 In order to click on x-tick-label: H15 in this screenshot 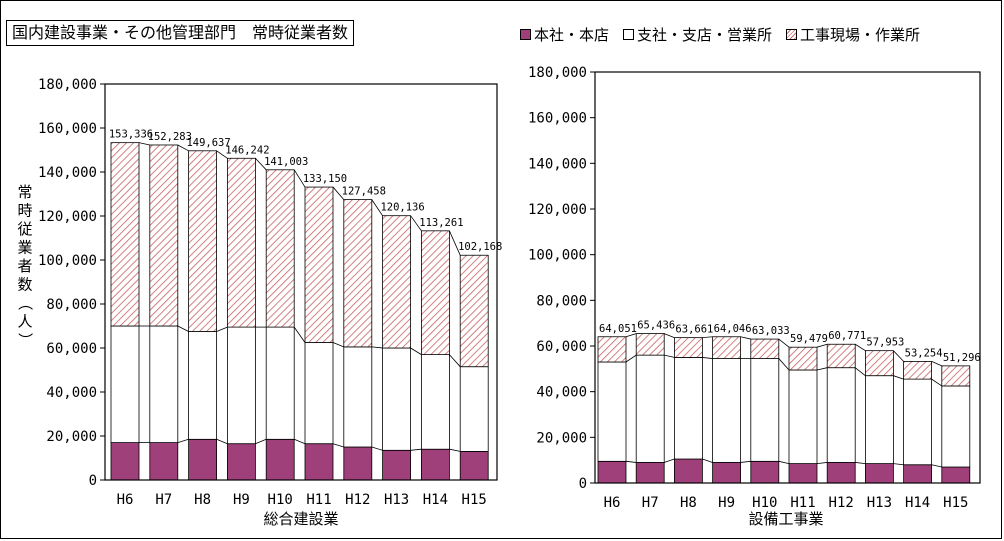, I will do `click(474, 500)`.